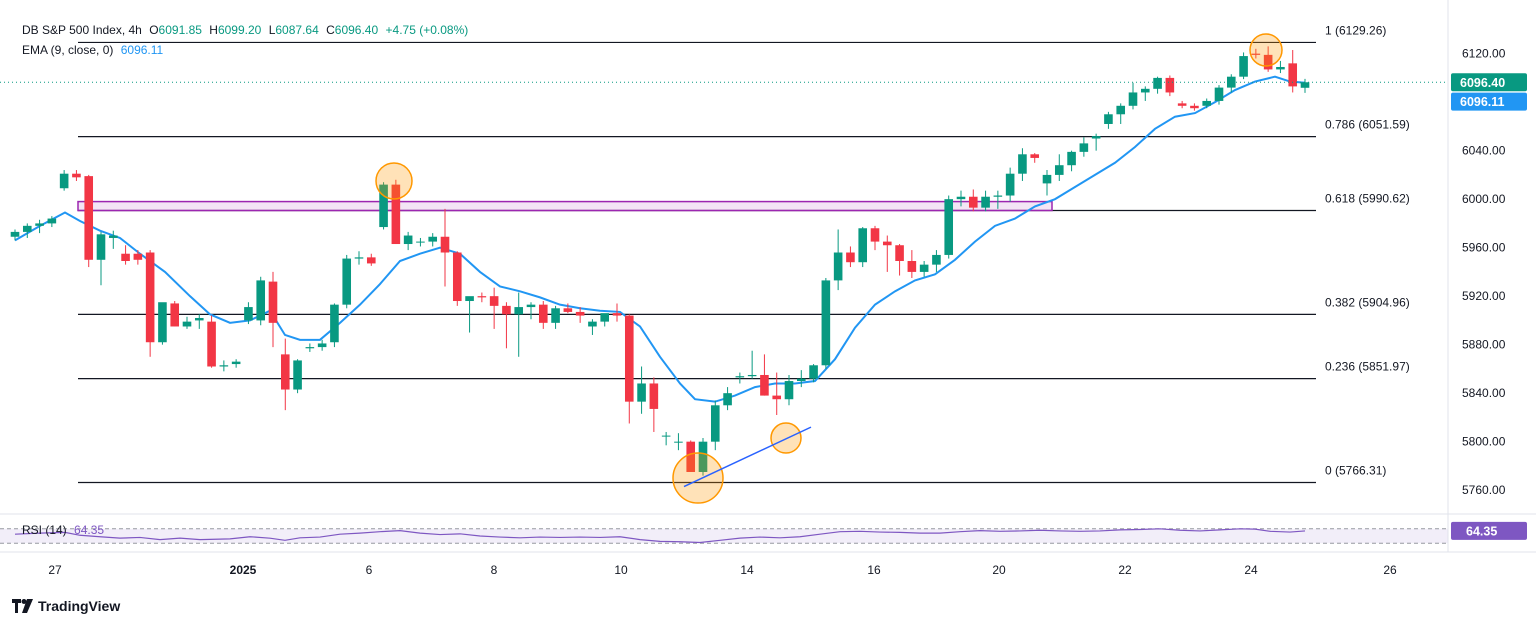 This screenshot has height=627, width=1536. Describe the element at coordinates (999, 570) in the screenshot. I see `time-tick-label: 20` at that location.